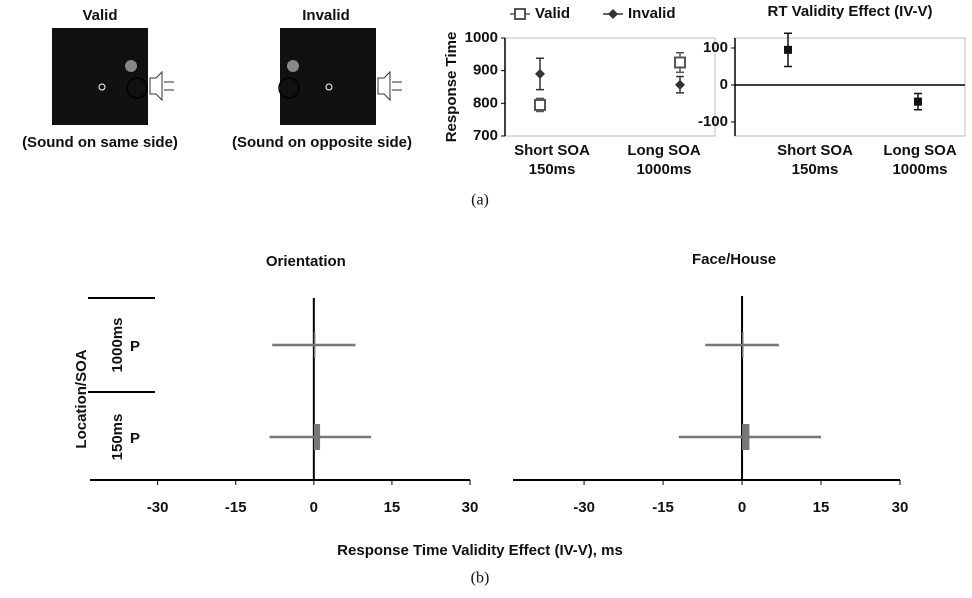 This screenshot has height=598, width=972. I want to click on image-title: Invalid, so click(326, 15).